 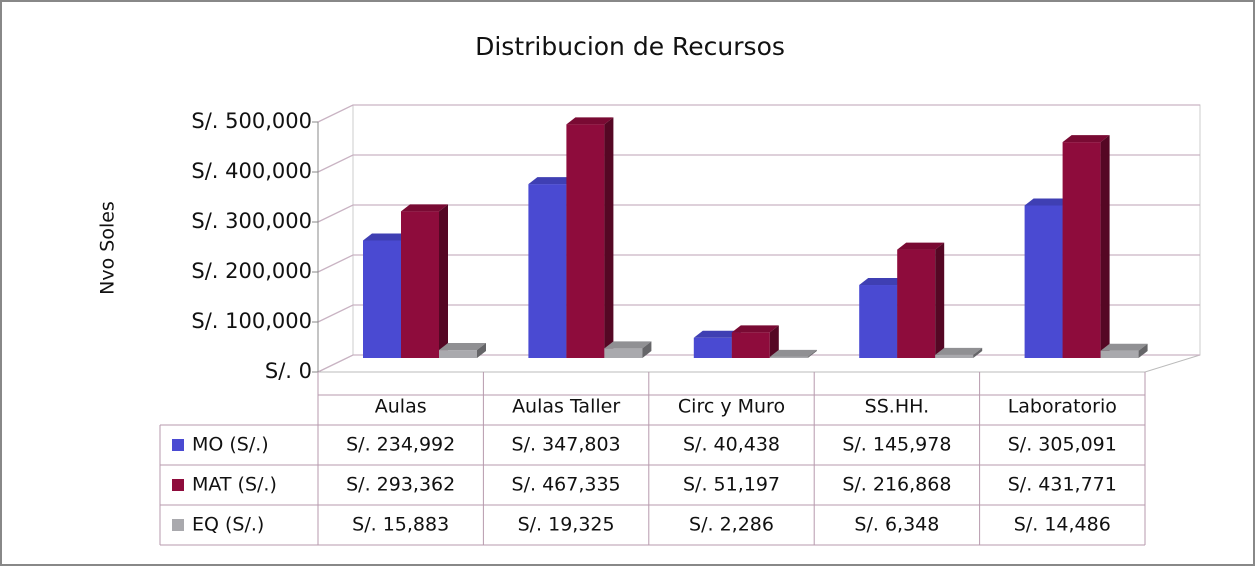 What do you see at coordinates (566, 445) in the screenshot?
I see `table-value: S/. 347,803` at bounding box center [566, 445].